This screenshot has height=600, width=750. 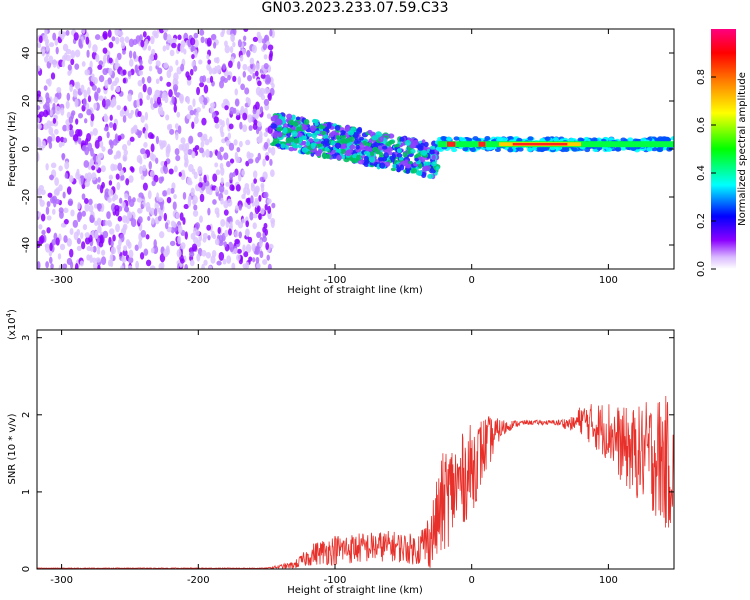 I want to click on colorbar-tick-label: 0.8, so click(x=701, y=77).